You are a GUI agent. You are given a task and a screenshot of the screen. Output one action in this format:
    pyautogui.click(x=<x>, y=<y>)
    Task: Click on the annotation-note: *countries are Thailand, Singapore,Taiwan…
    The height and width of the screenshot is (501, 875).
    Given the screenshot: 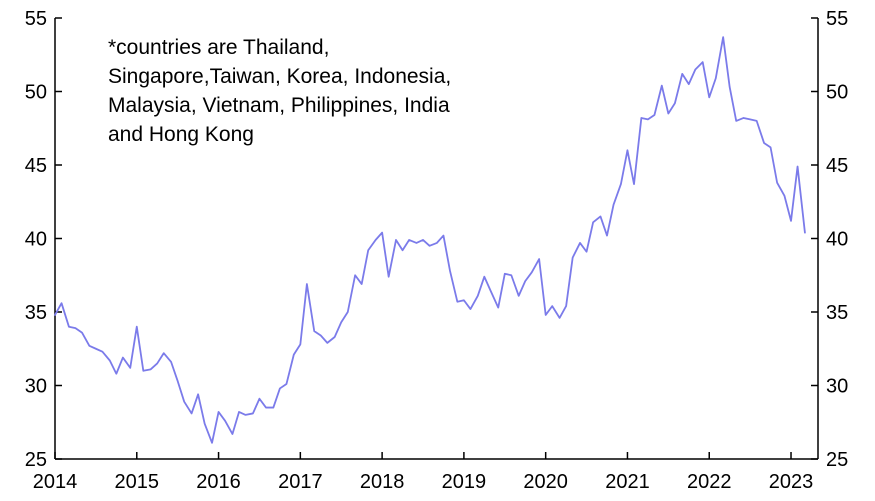 What is the action you would take?
    pyautogui.click(x=279, y=91)
    